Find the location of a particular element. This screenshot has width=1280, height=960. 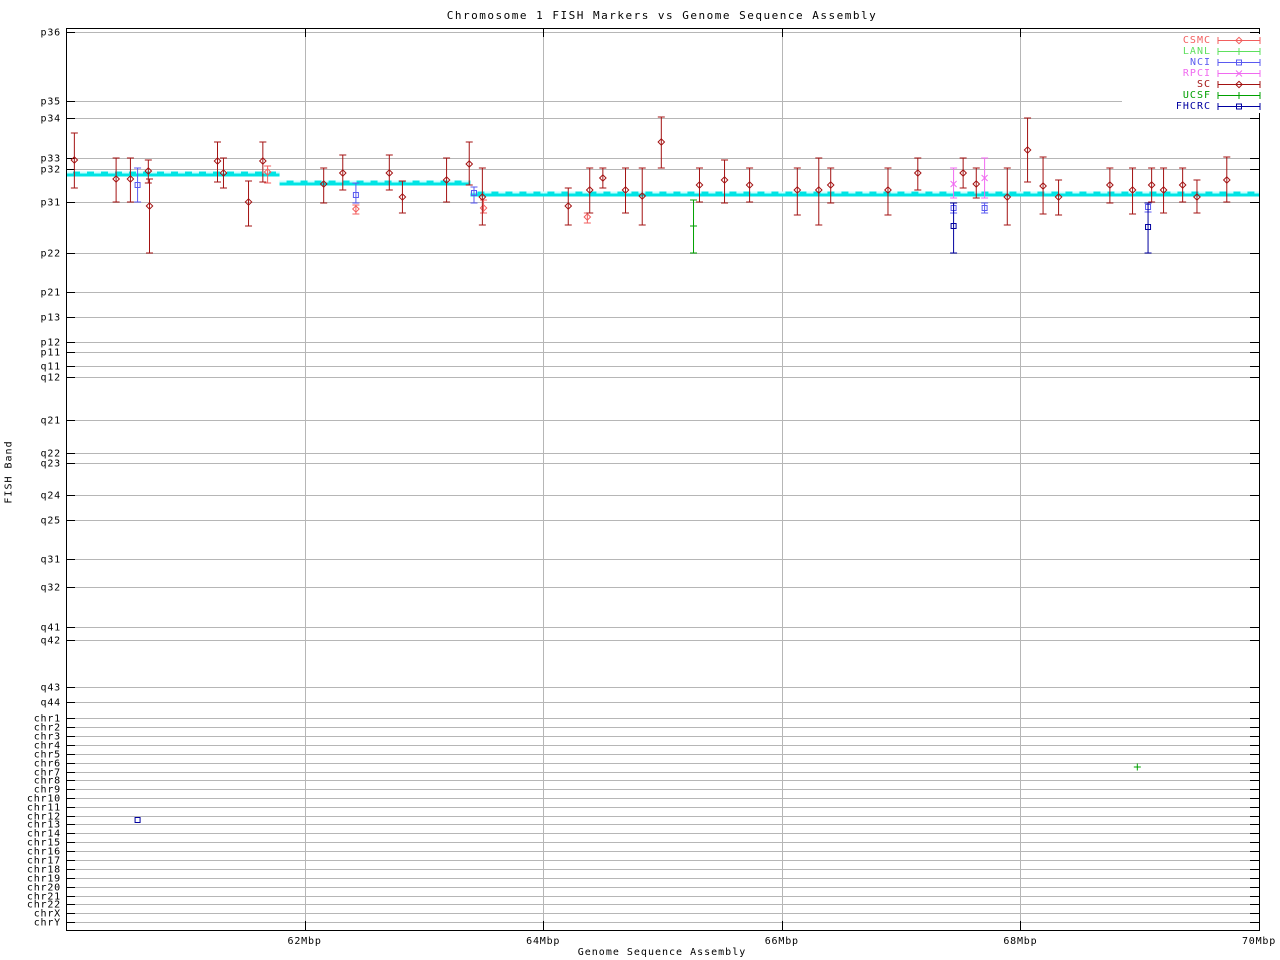

band-label: p13 is located at coordinates (51, 318).